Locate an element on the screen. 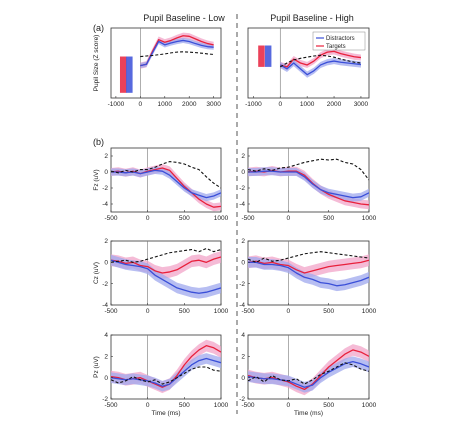 Image resolution: width=474 pixels, height=421 pixels. legend: Distractors Targets is located at coordinates (339, 41).